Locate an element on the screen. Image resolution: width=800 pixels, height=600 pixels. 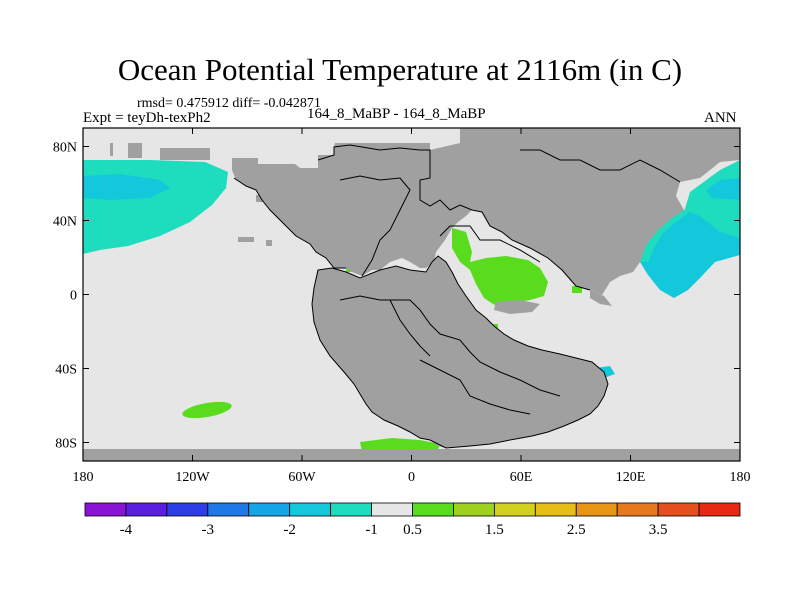
colorbar is located at coordinates (412, 509).